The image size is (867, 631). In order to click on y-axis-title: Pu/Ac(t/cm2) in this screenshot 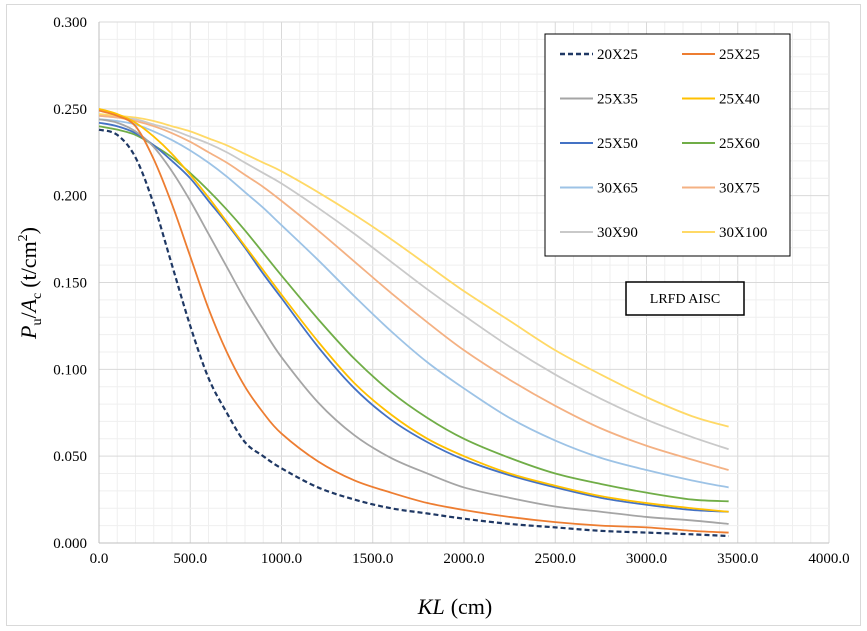, I will do `click(30, 283)`.